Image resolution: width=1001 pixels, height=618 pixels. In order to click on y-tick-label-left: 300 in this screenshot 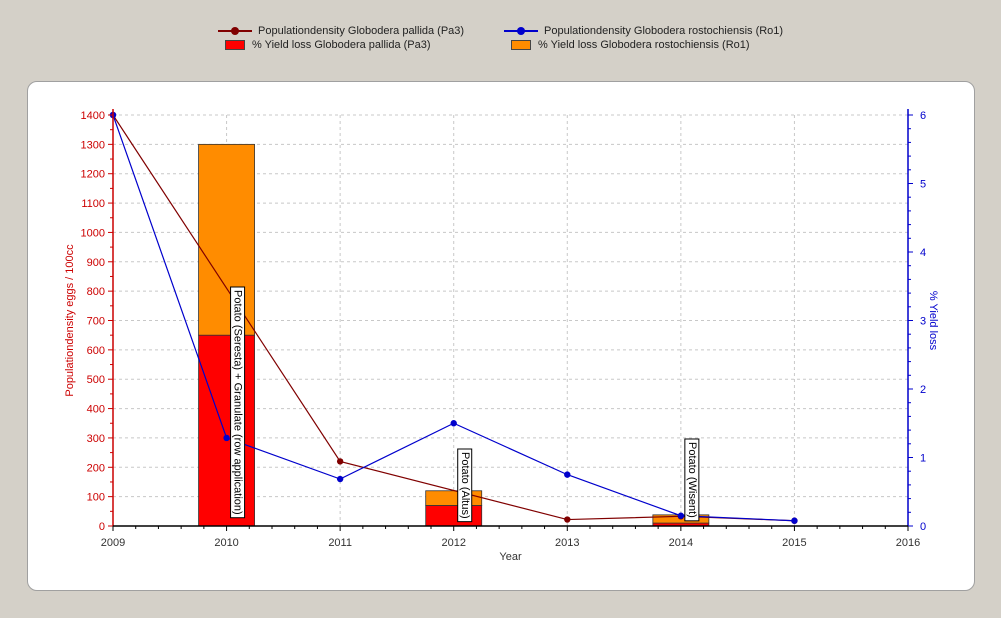, I will do `click(96, 439)`.